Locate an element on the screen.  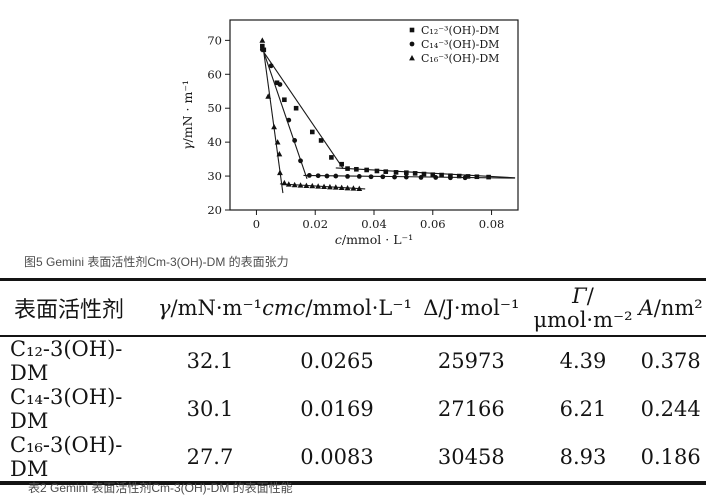
column-header-area: A/nm² is located at coordinates (670, 308).